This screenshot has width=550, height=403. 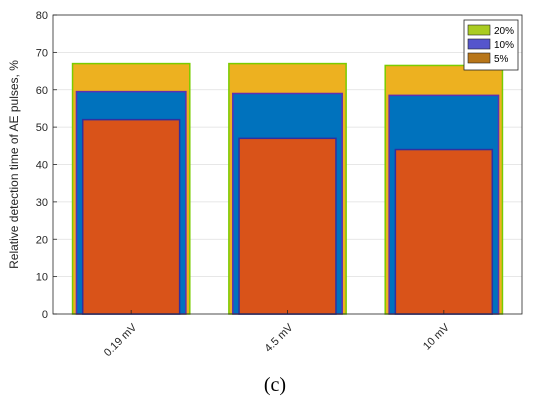 What do you see at coordinates (501, 59) in the screenshot?
I see `legend-label: 5%` at bounding box center [501, 59].